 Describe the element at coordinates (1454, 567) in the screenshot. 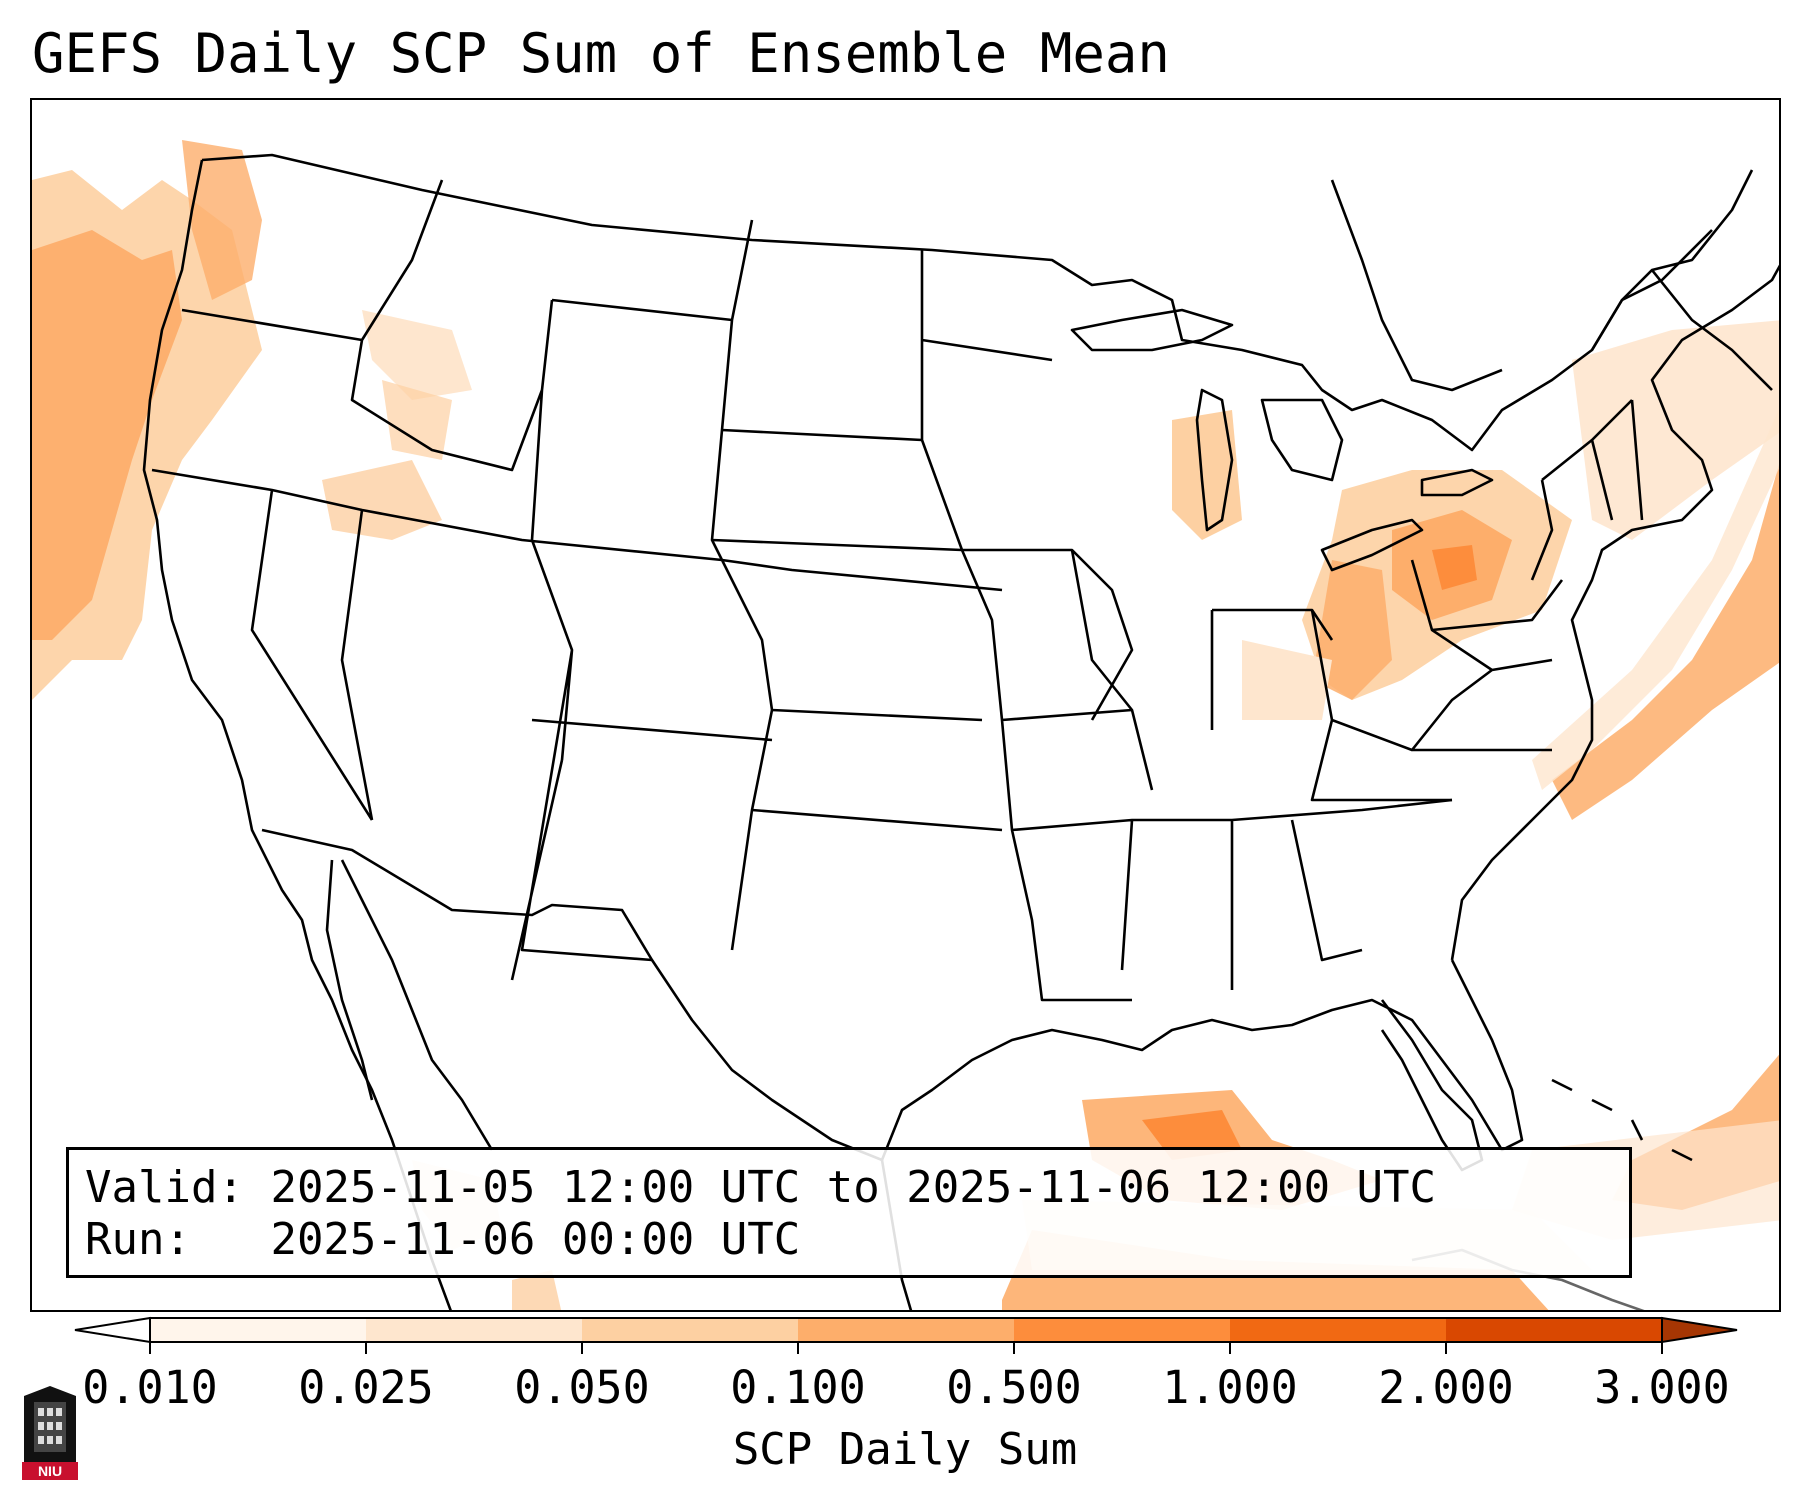

I see `scp-field-pa-peak` at that location.